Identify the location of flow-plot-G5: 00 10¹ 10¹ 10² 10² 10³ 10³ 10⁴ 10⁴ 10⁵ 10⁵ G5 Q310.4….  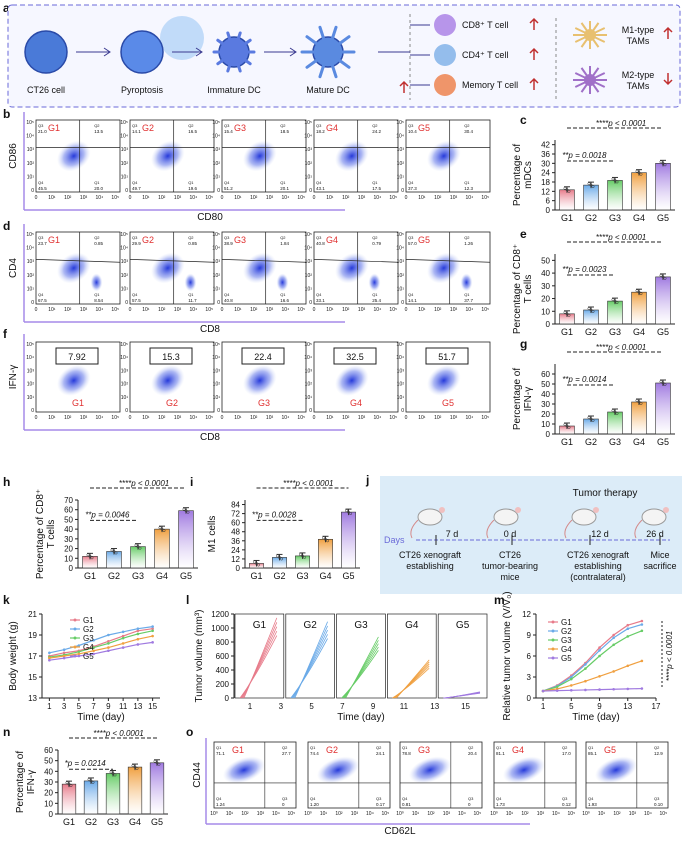
(443, 160).